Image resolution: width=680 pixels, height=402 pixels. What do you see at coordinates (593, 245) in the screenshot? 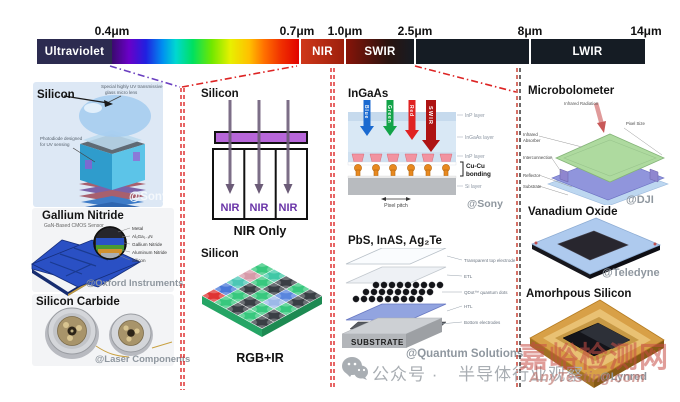
I see `vox-sensor-die` at bounding box center [593, 245].